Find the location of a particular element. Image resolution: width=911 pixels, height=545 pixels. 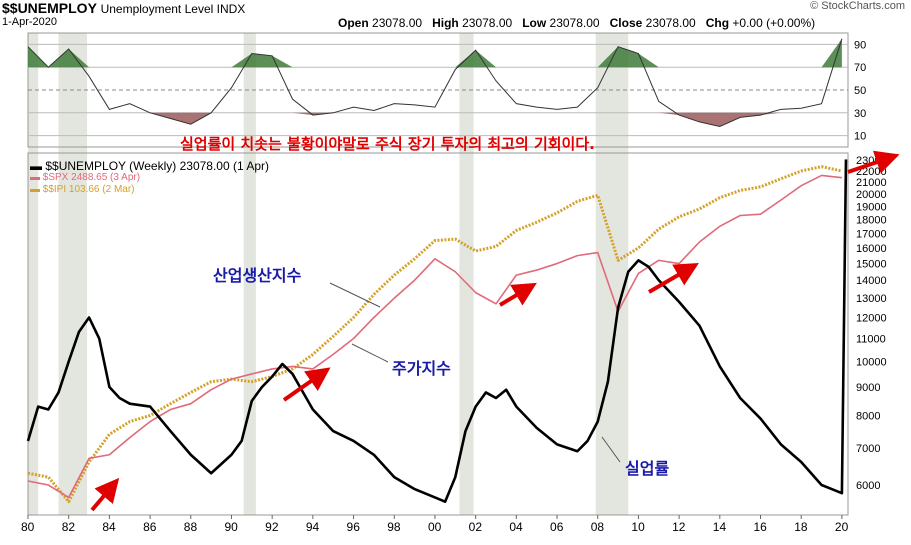

x-tick-label: 04 is located at coordinates (516, 527).